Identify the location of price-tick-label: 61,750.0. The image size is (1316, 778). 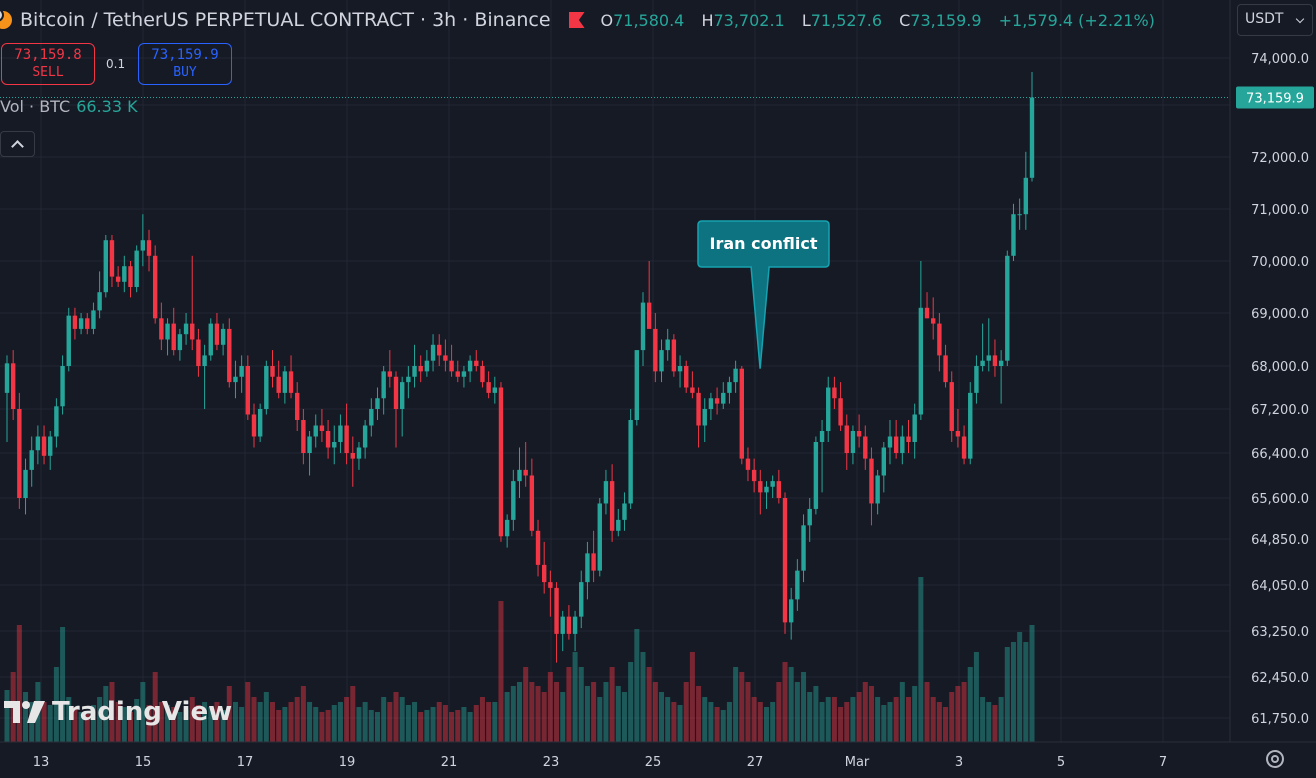
(1280, 719).